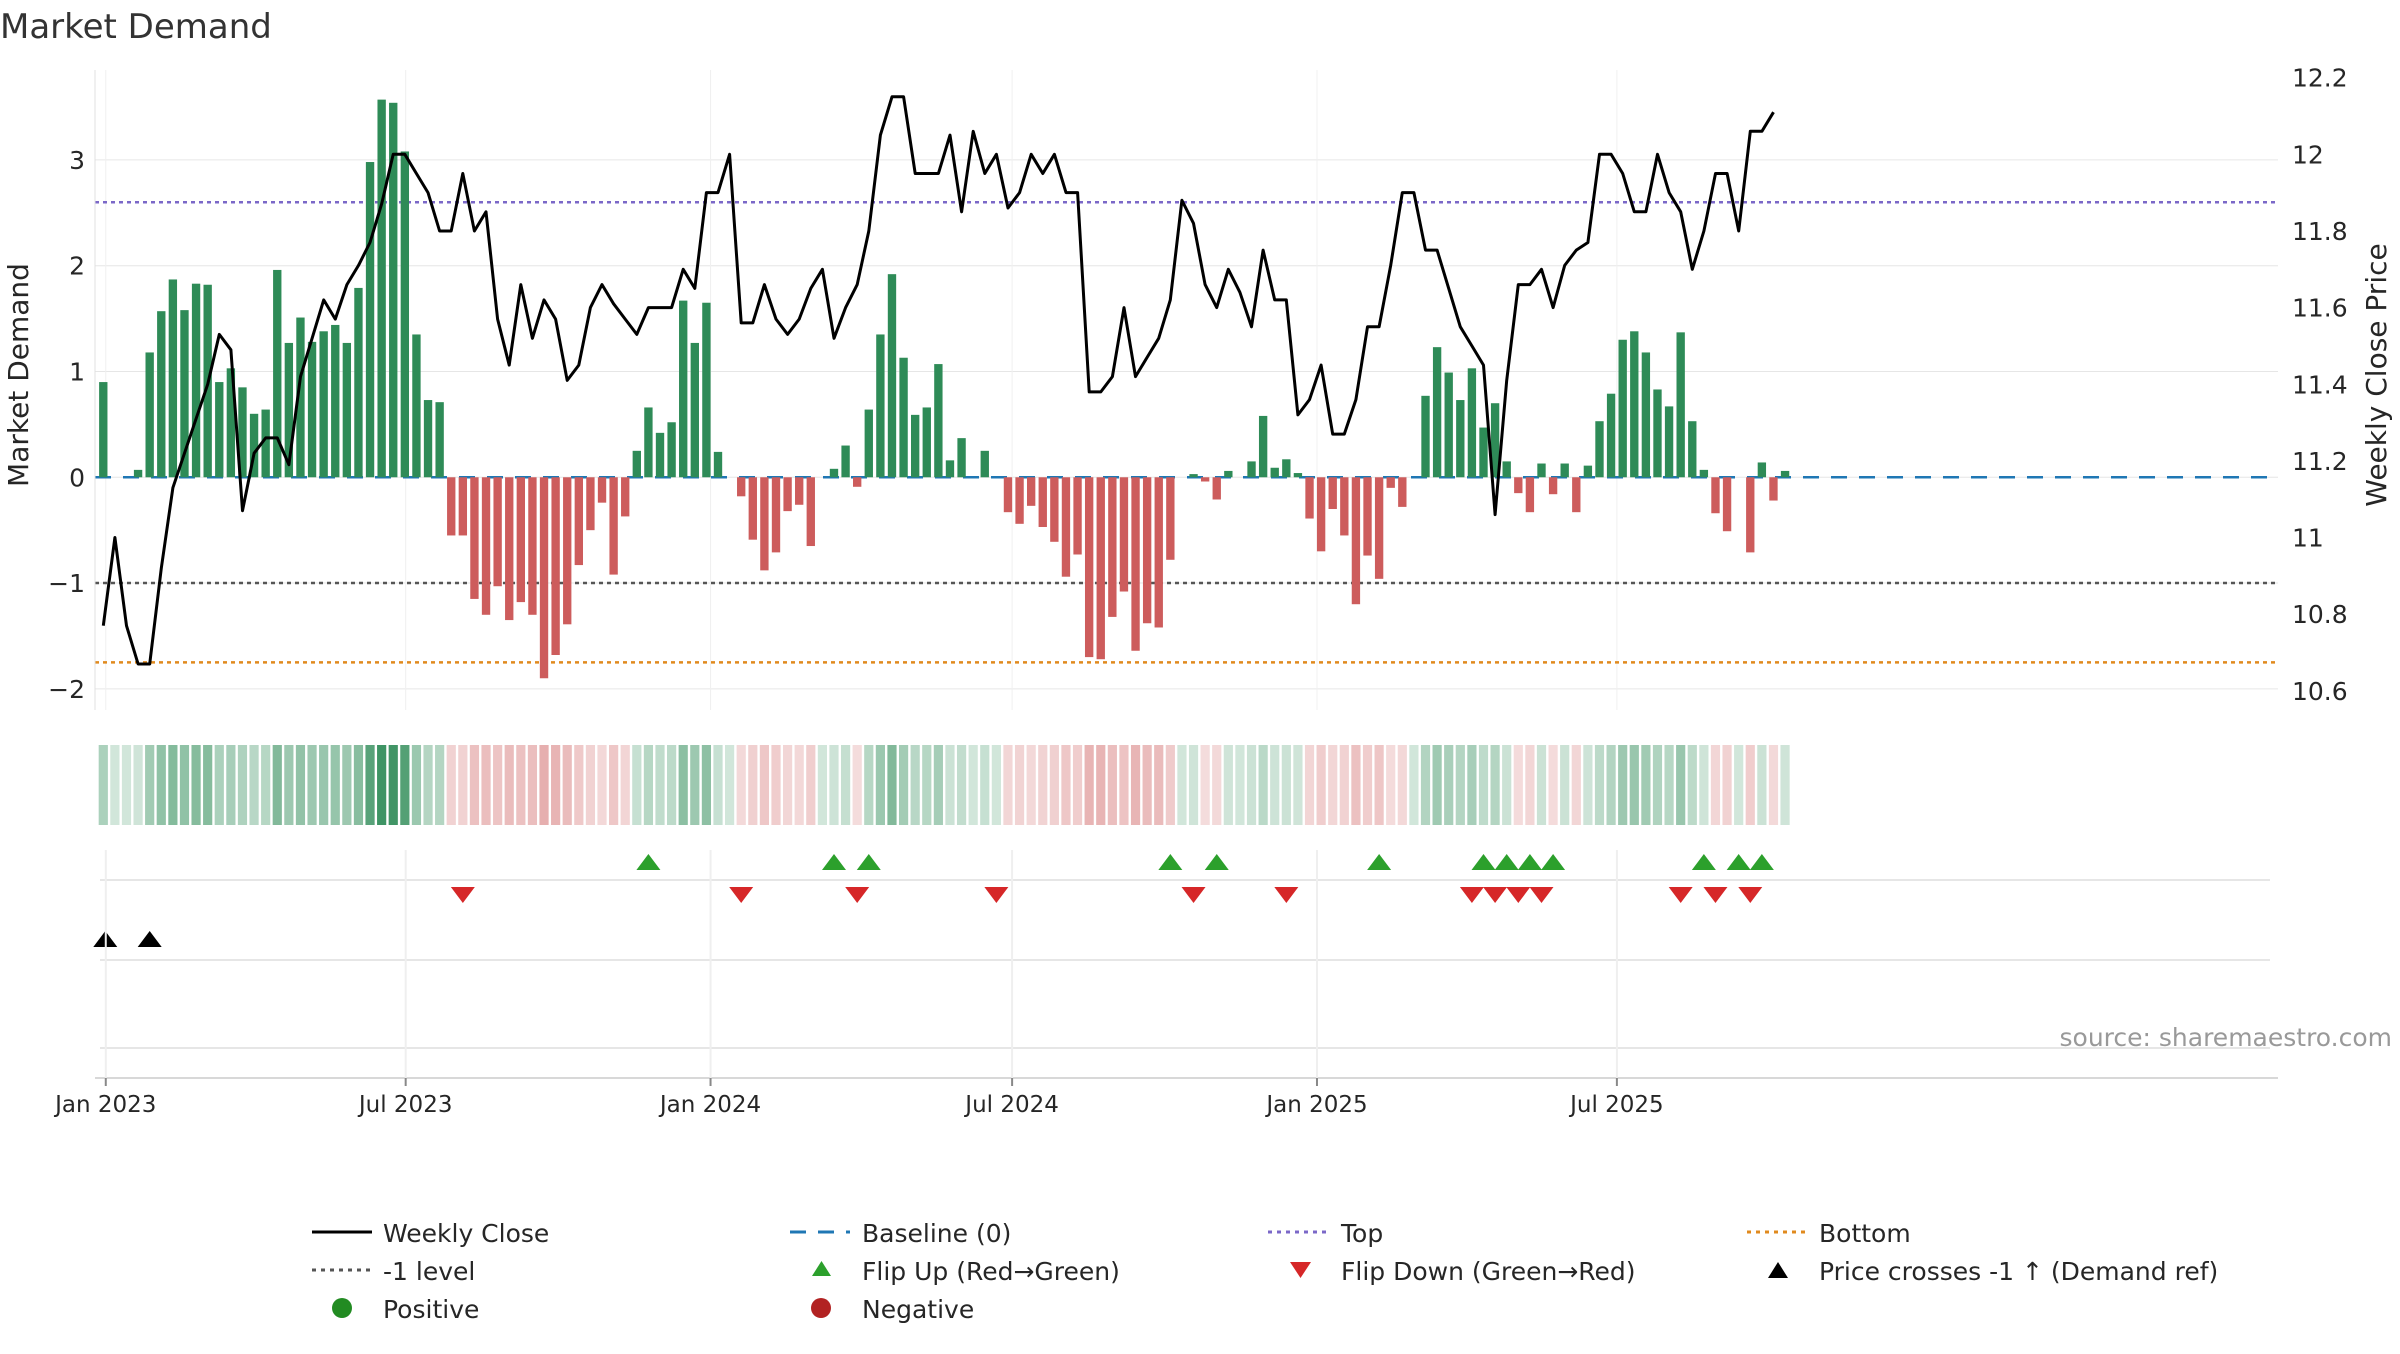  Describe the element at coordinates (821, 1268) in the screenshot. I see `flip-up-legend-triangle-icon` at that location.